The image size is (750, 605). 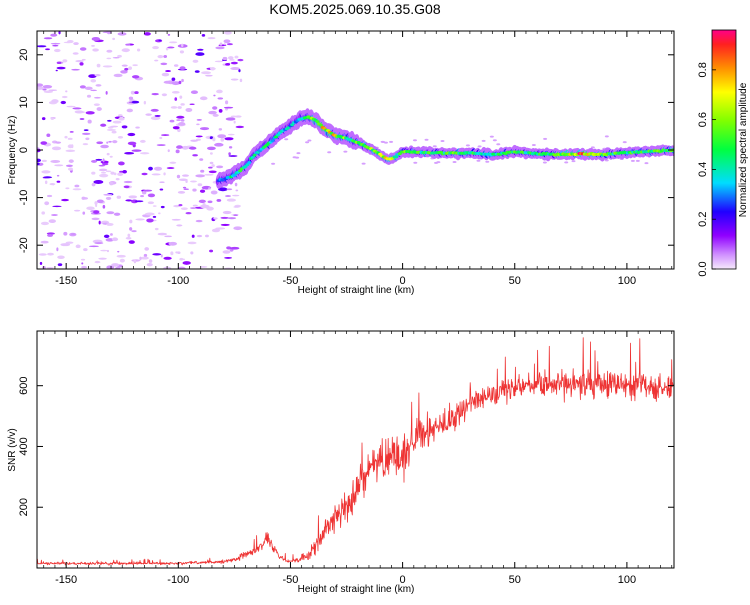 I want to click on snr-xtick-label: 50, so click(x=515, y=580).